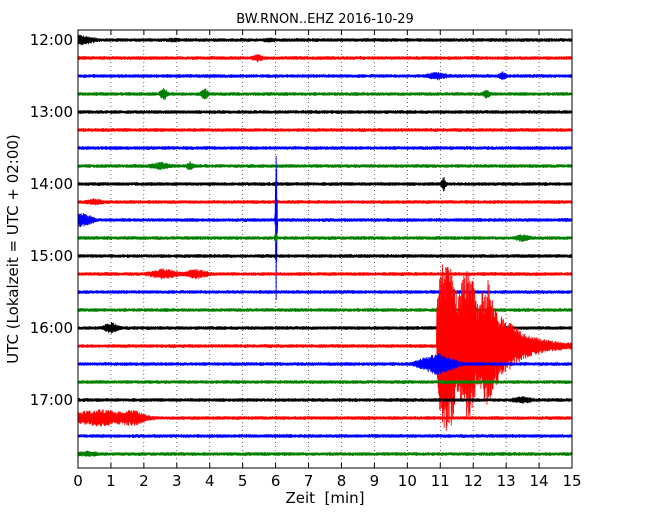 This screenshot has width=650, height=520. I want to click on y-tick-label: 13:00, so click(51, 112).